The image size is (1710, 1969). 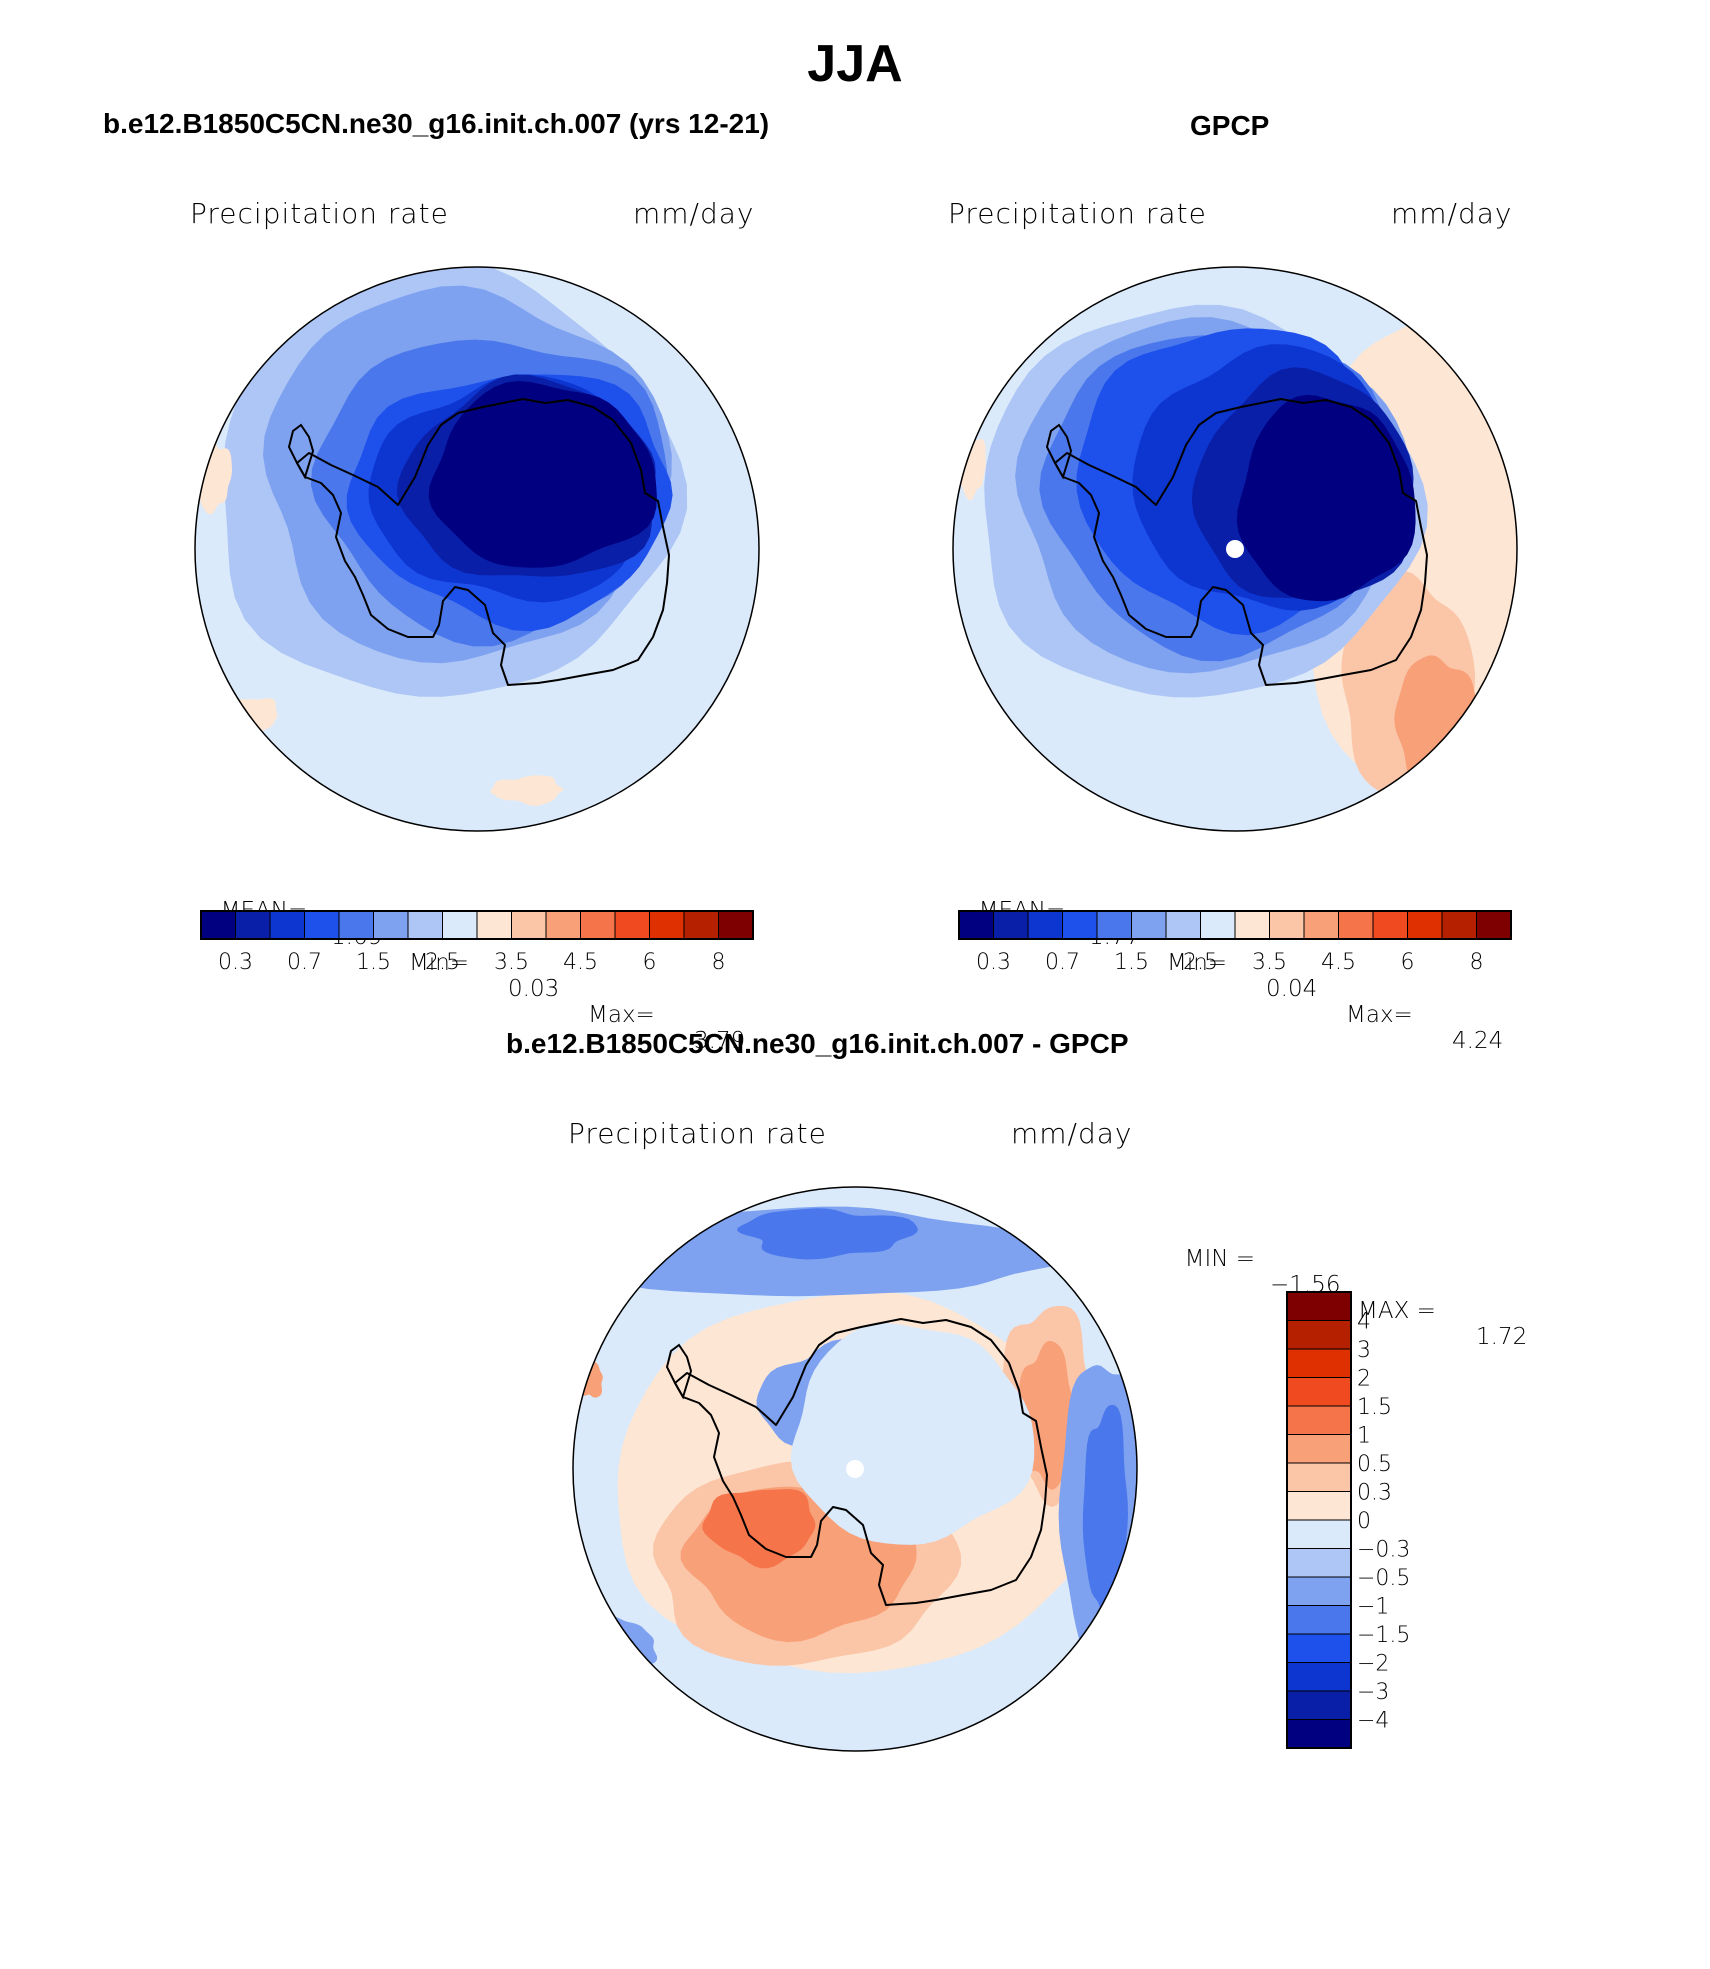 I want to click on colorbar-tick-label: −2, so click(x=1373, y=1664).